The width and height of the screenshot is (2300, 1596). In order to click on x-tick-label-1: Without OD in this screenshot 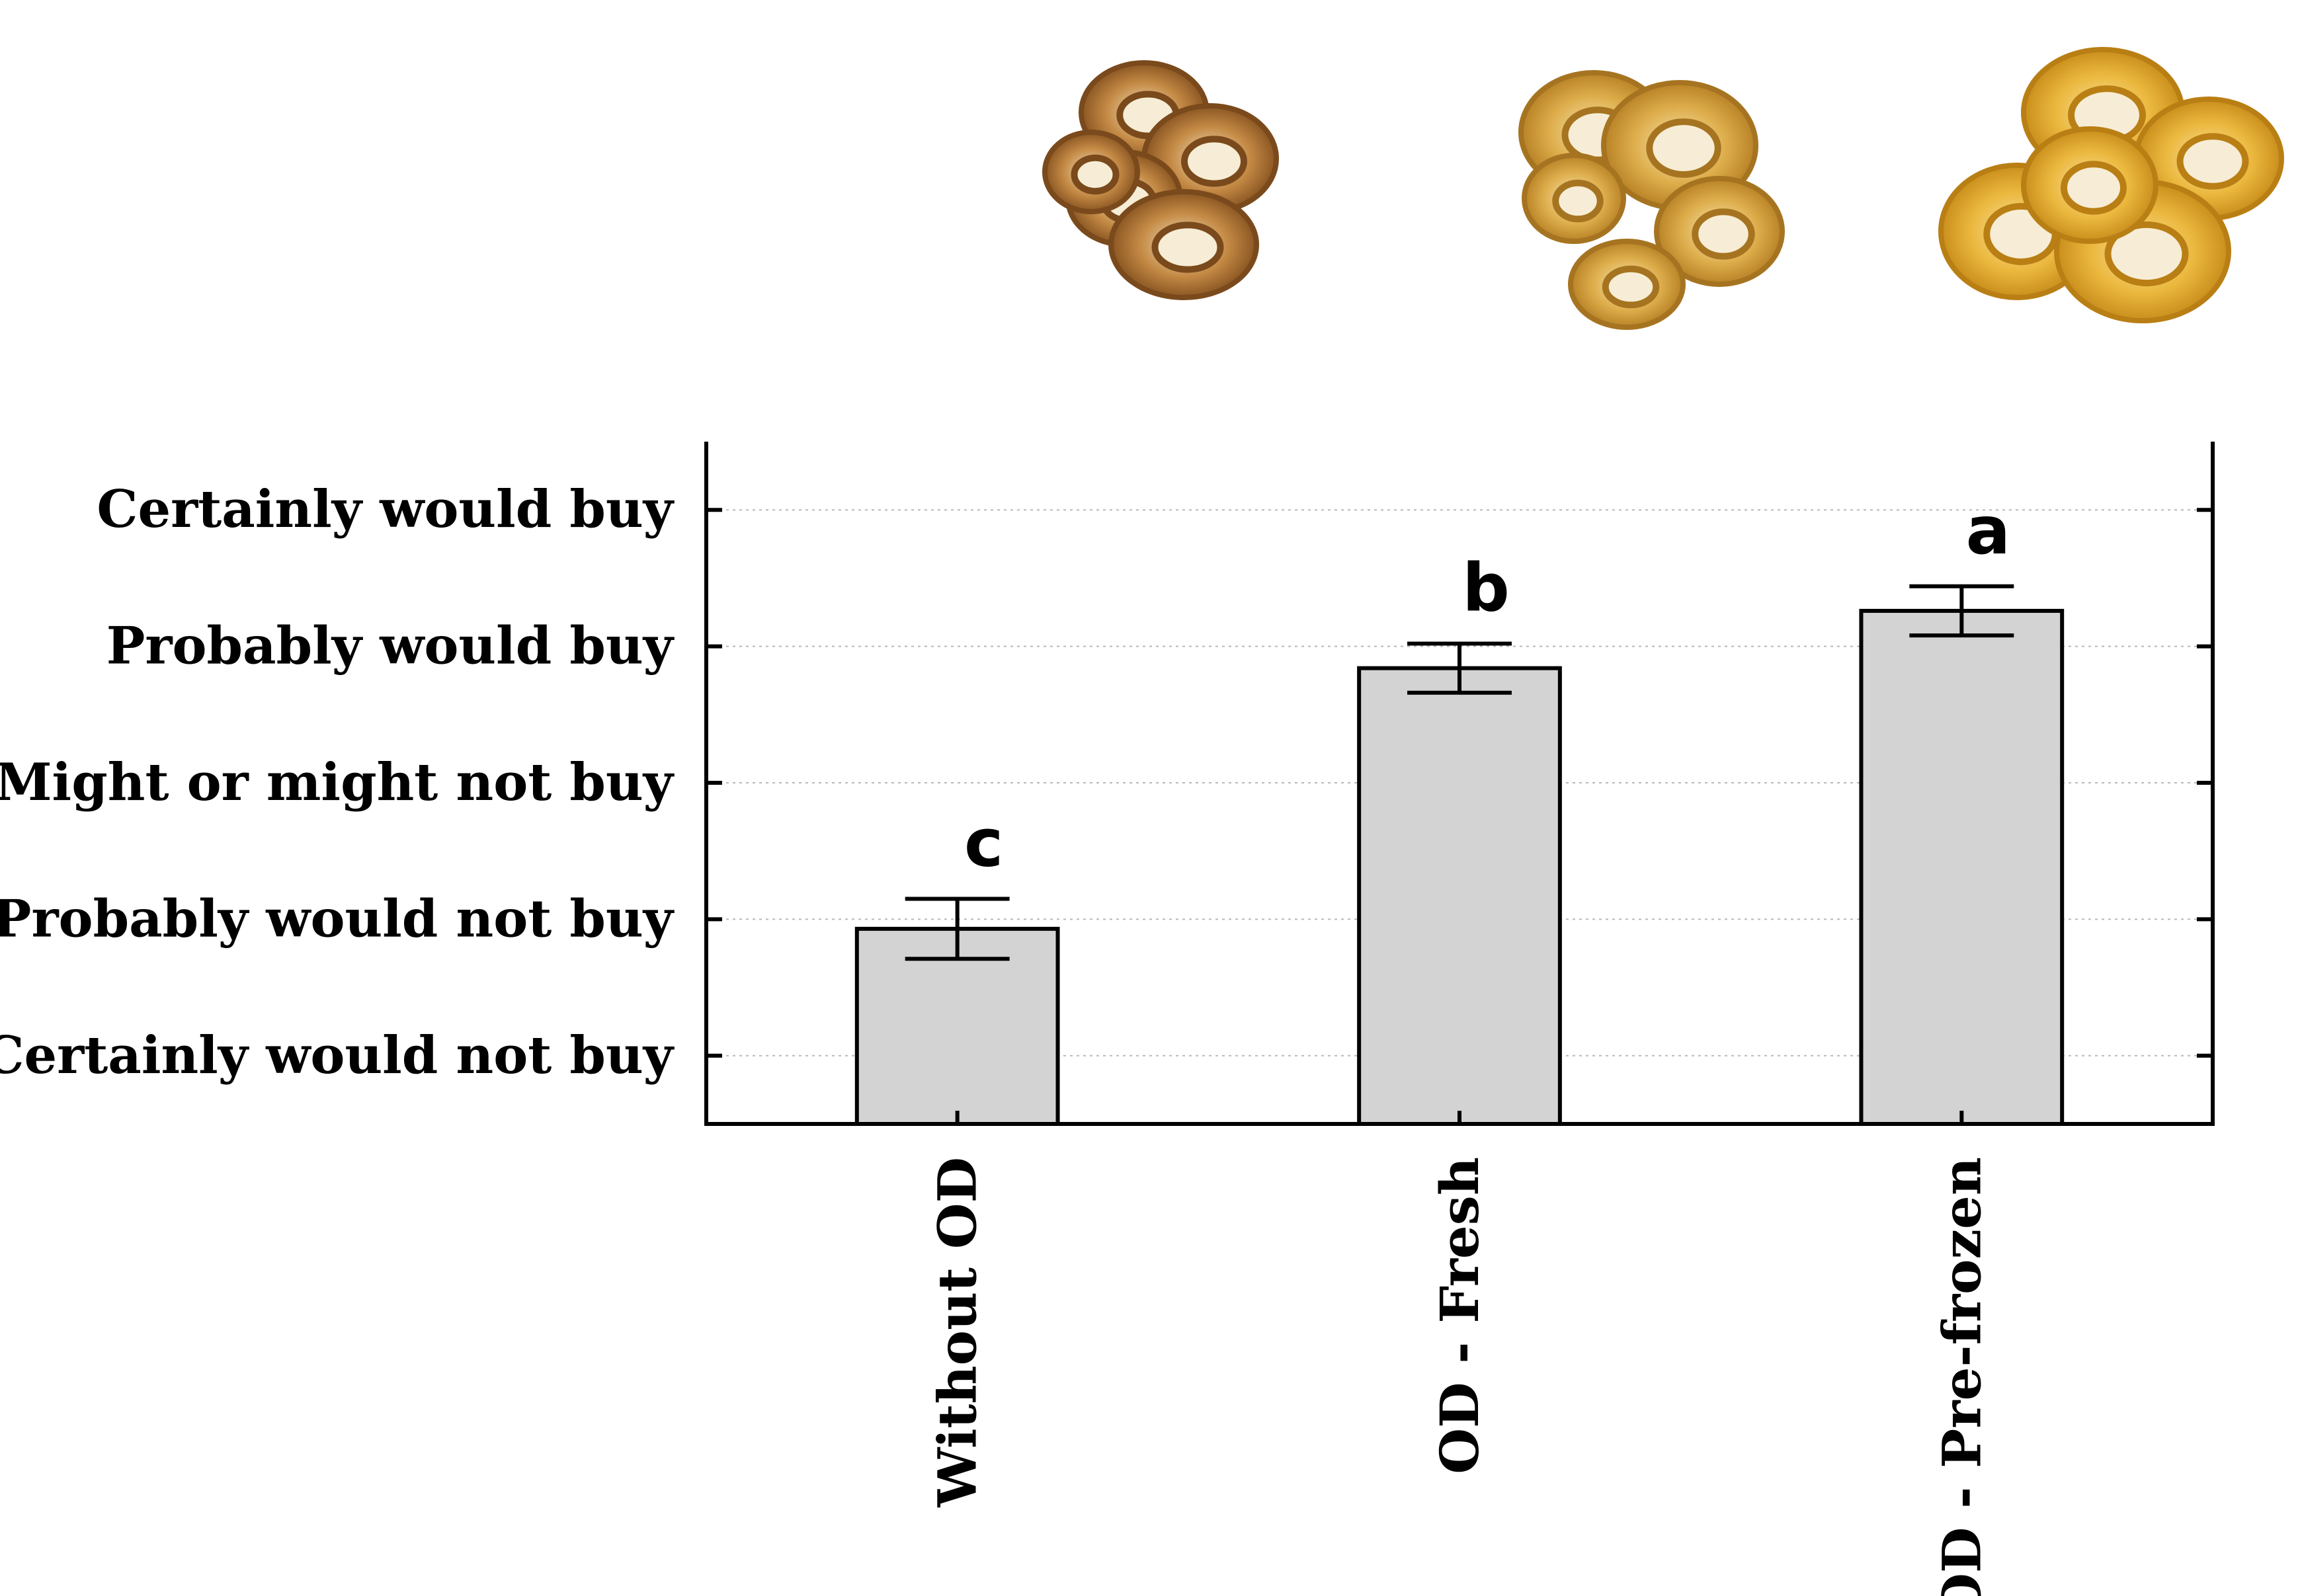, I will do `click(958, 1332)`.